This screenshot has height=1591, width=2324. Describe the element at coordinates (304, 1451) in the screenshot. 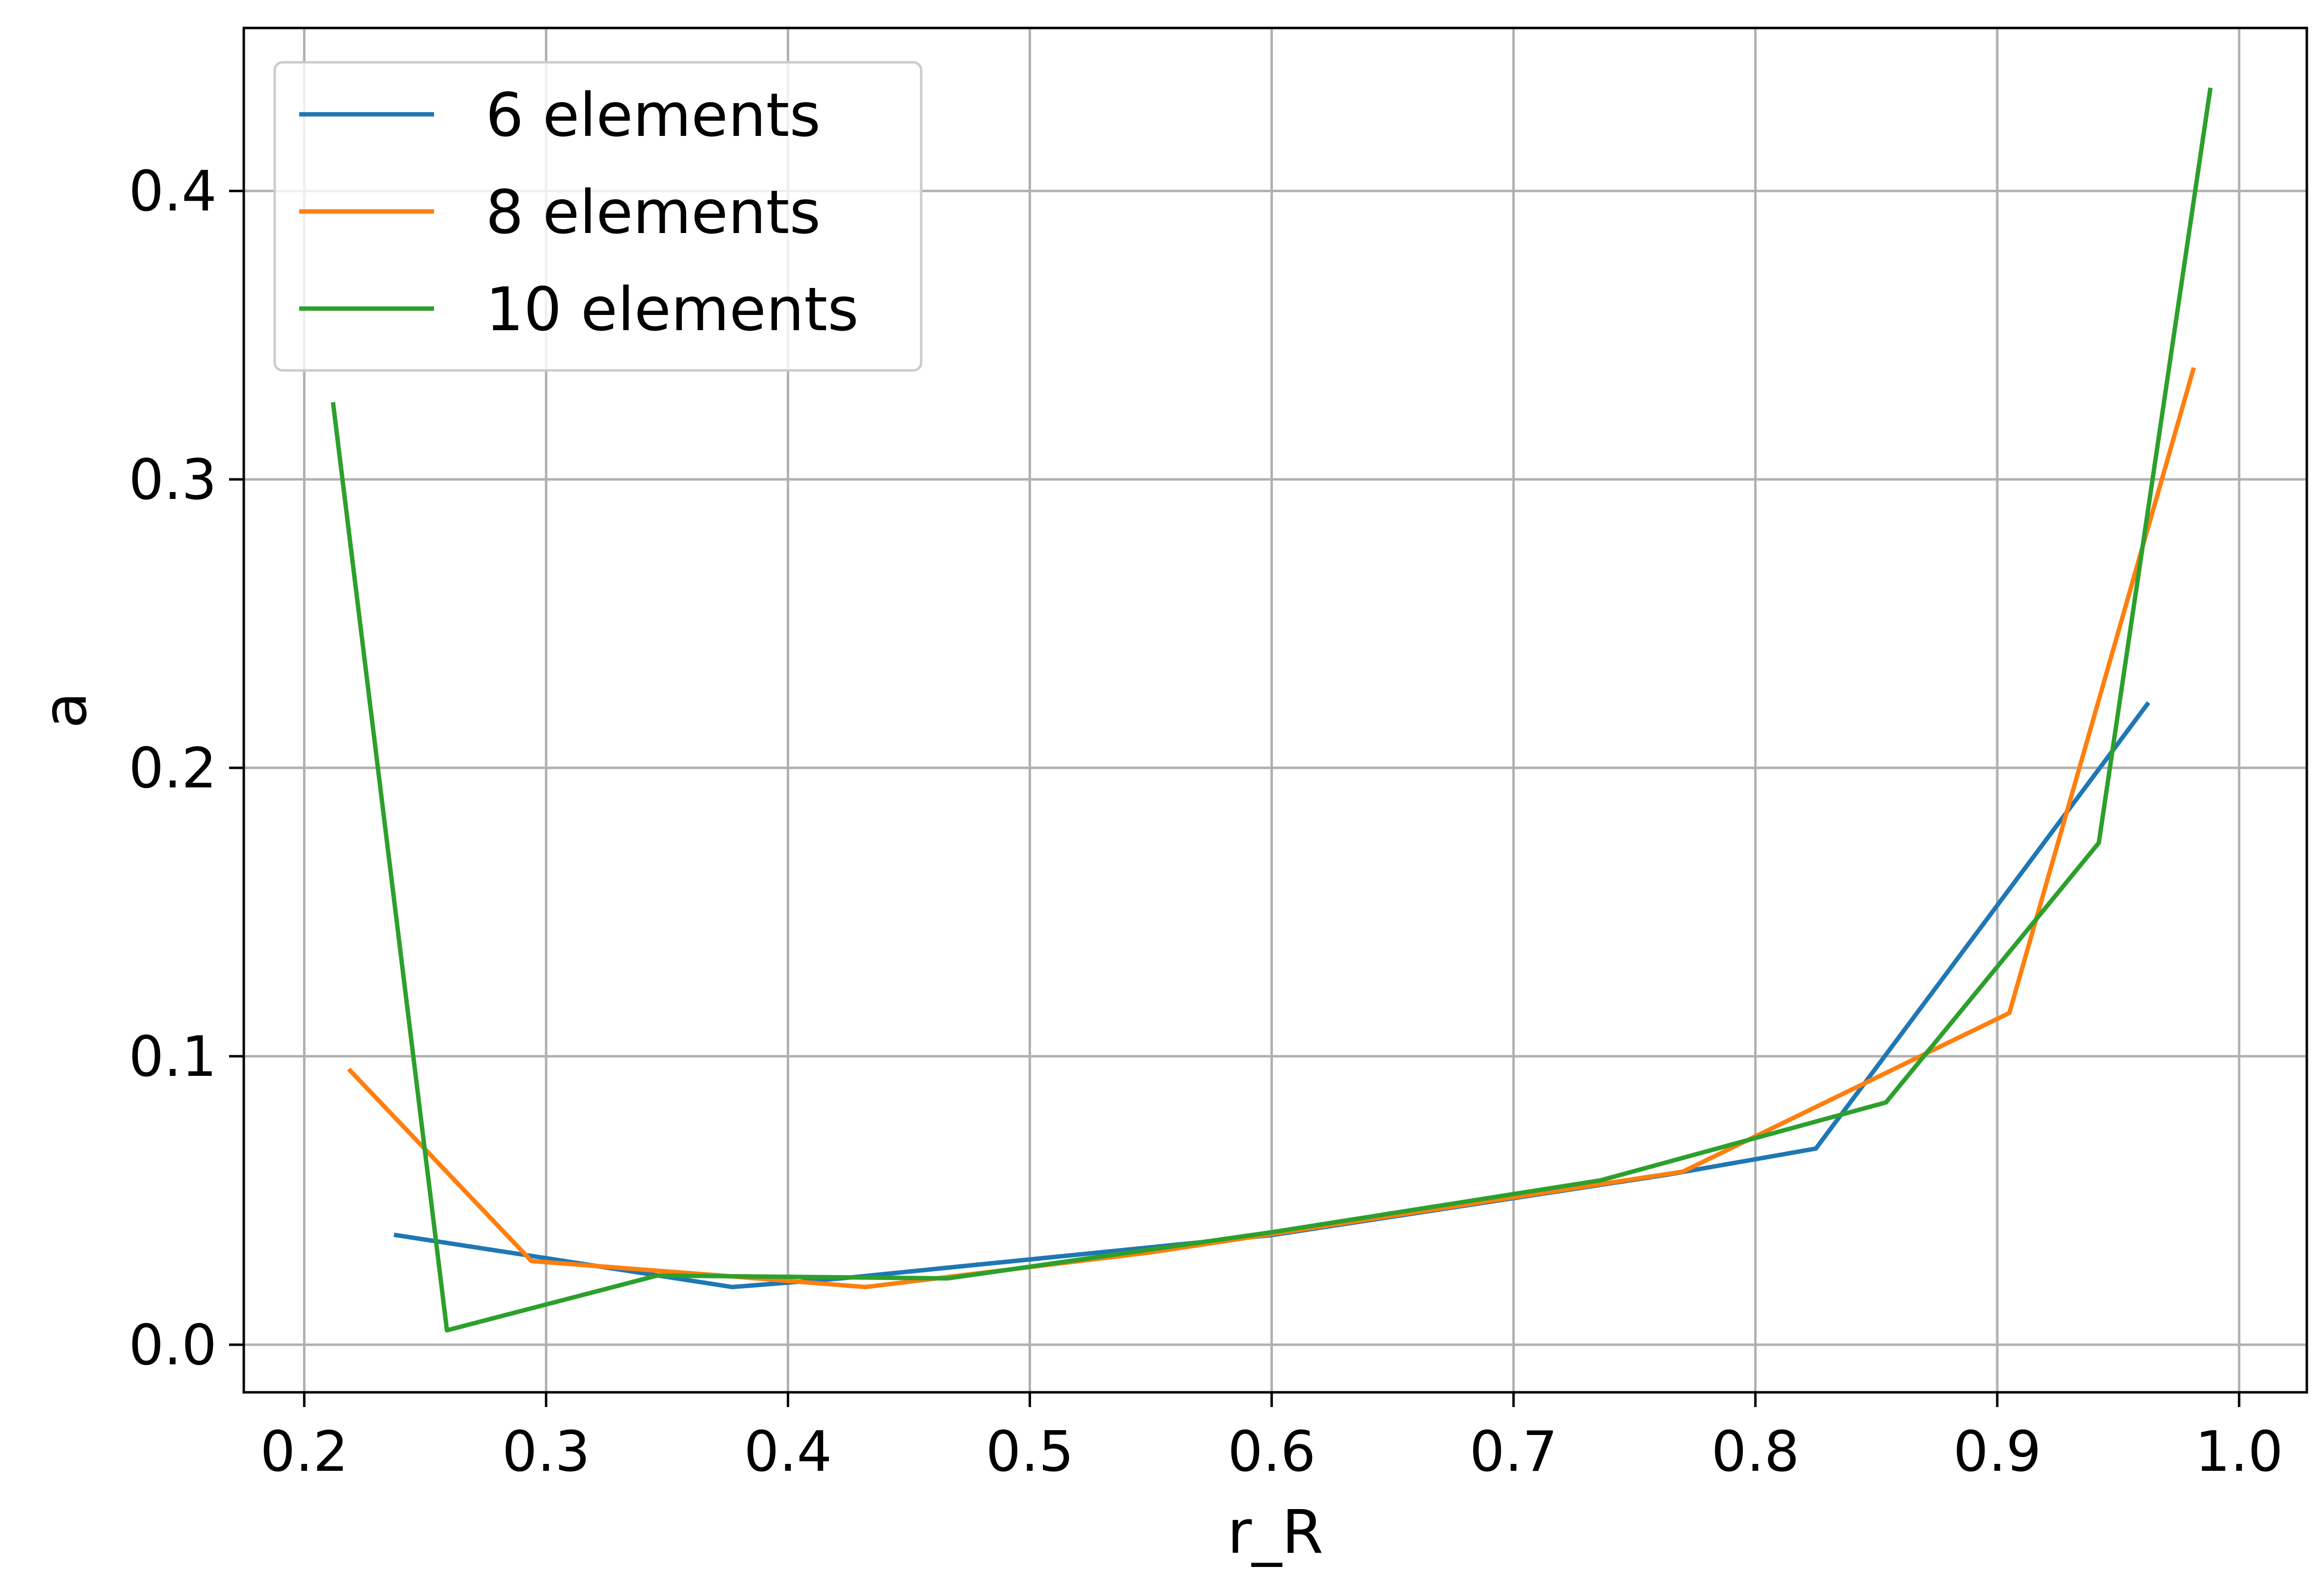

I see `x-tick-label: 0.2` at that location.